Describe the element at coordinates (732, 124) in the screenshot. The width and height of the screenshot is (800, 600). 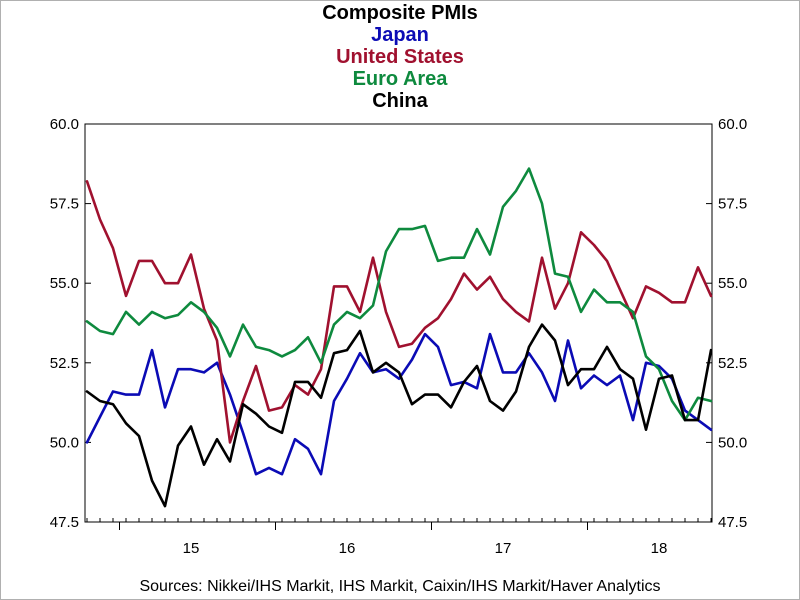
I see `y-tick-label-right: 60.0` at that location.